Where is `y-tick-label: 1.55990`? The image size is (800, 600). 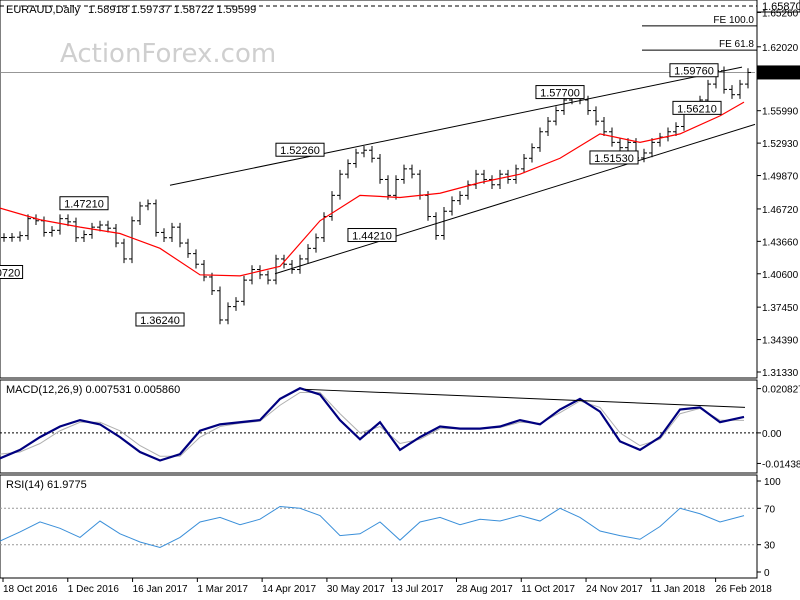
y-tick-label: 1.55990 is located at coordinates (780, 112).